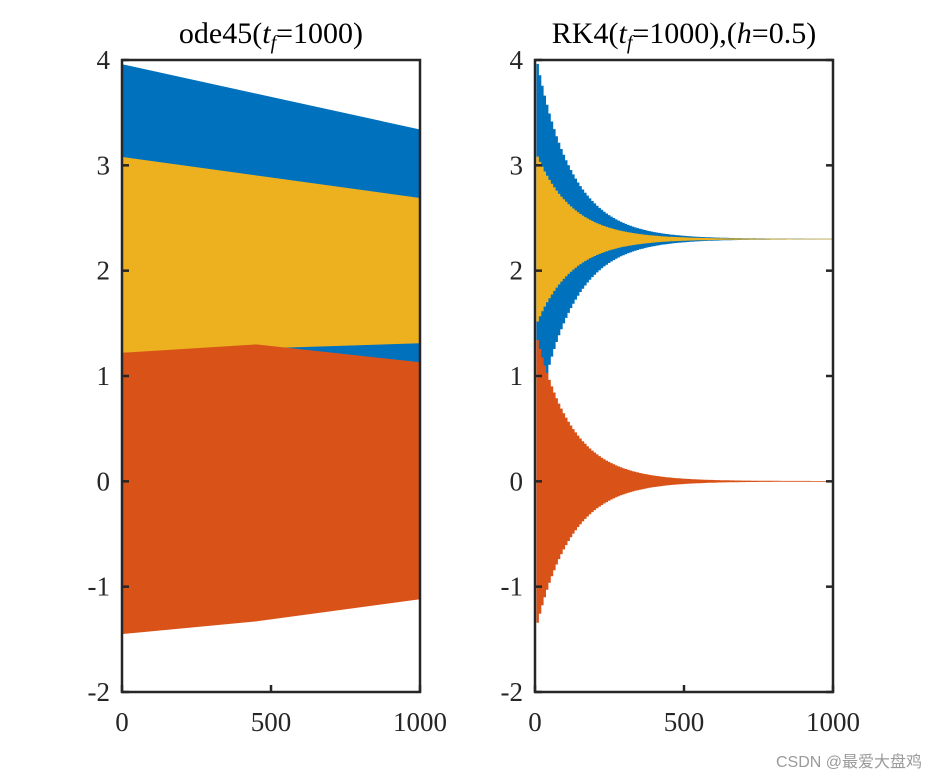 The width and height of the screenshot is (938, 780). Describe the element at coordinates (99, 692) in the screenshot. I see `left-ytick-label: -2` at that location.